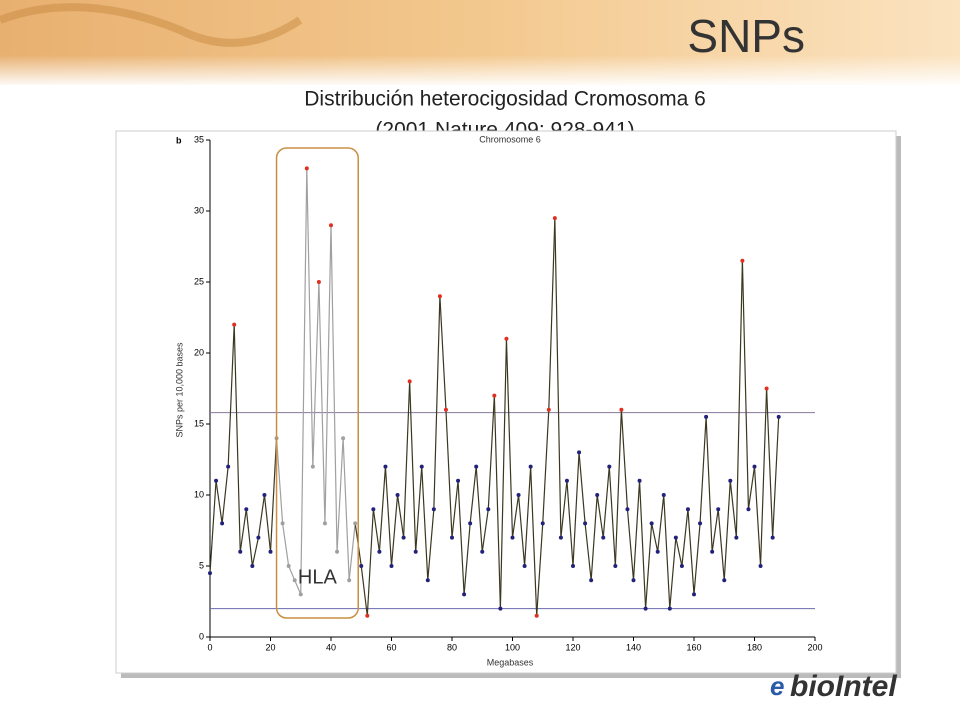  What do you see at coordinates (814, 647) in the screenshot?
I see `x-tick-label: 200` at bounding box center [814, 647].